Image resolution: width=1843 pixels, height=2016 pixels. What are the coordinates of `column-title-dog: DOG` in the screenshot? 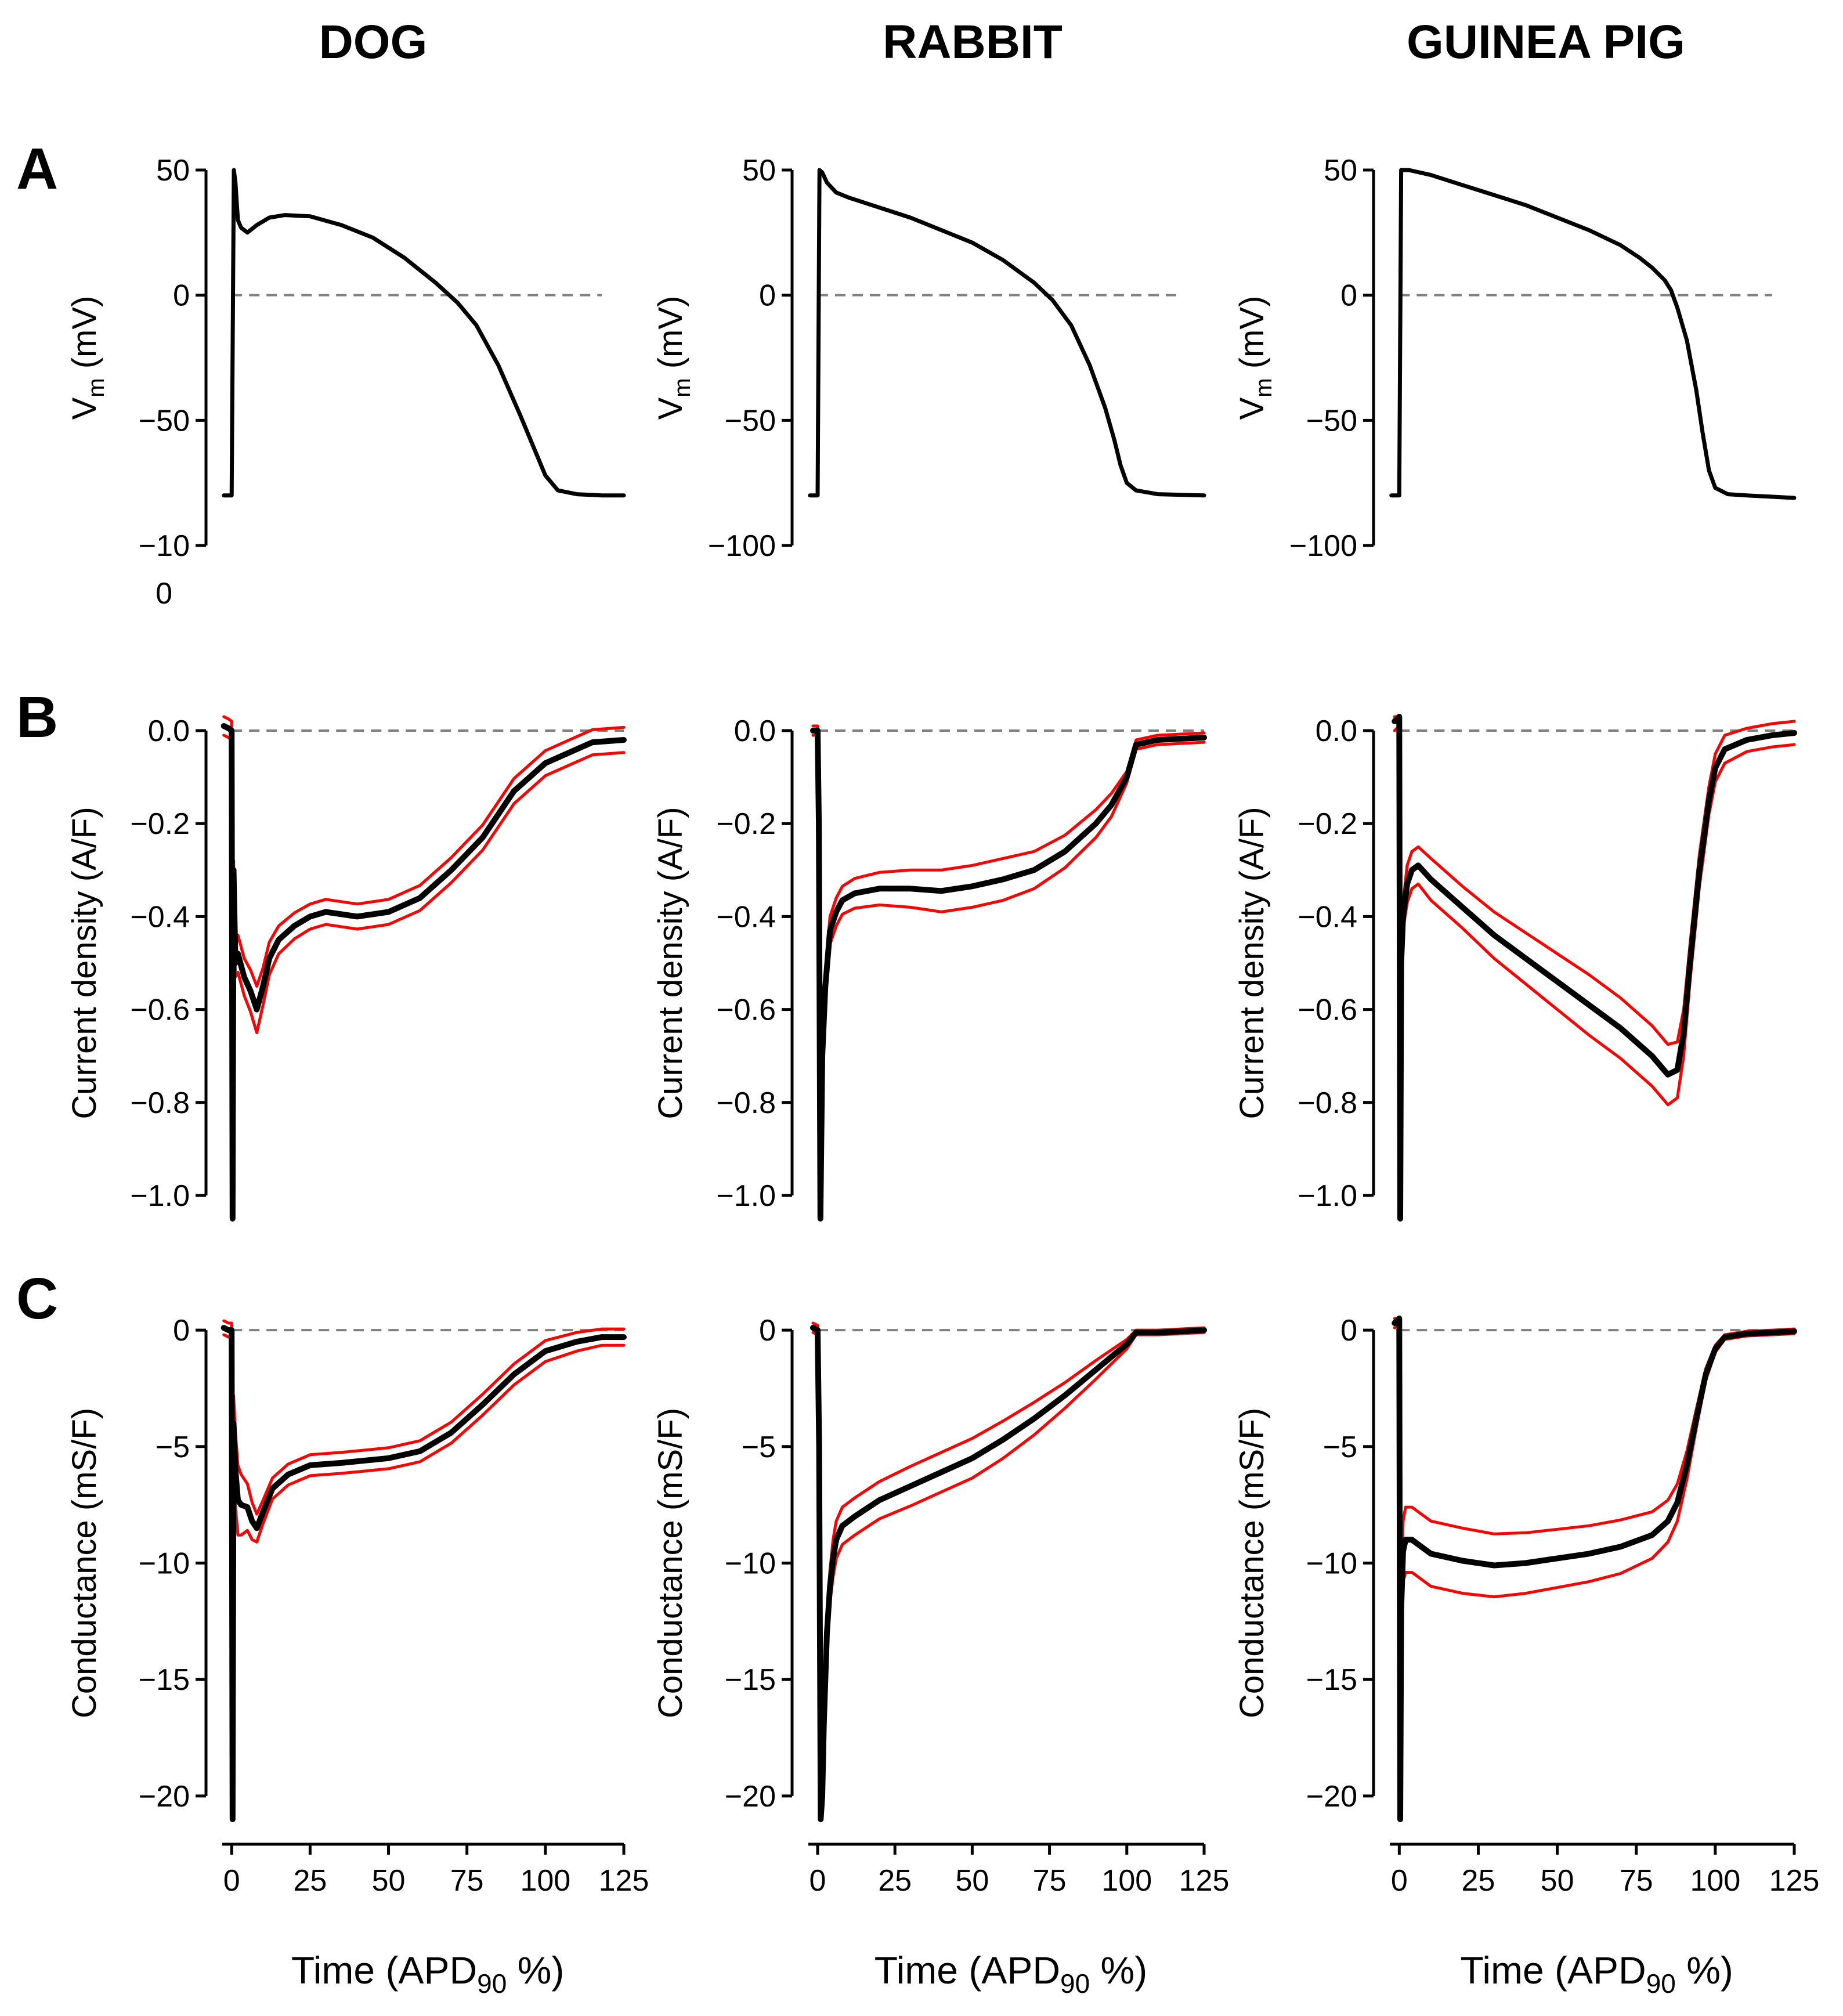 It's located at (373, 42).